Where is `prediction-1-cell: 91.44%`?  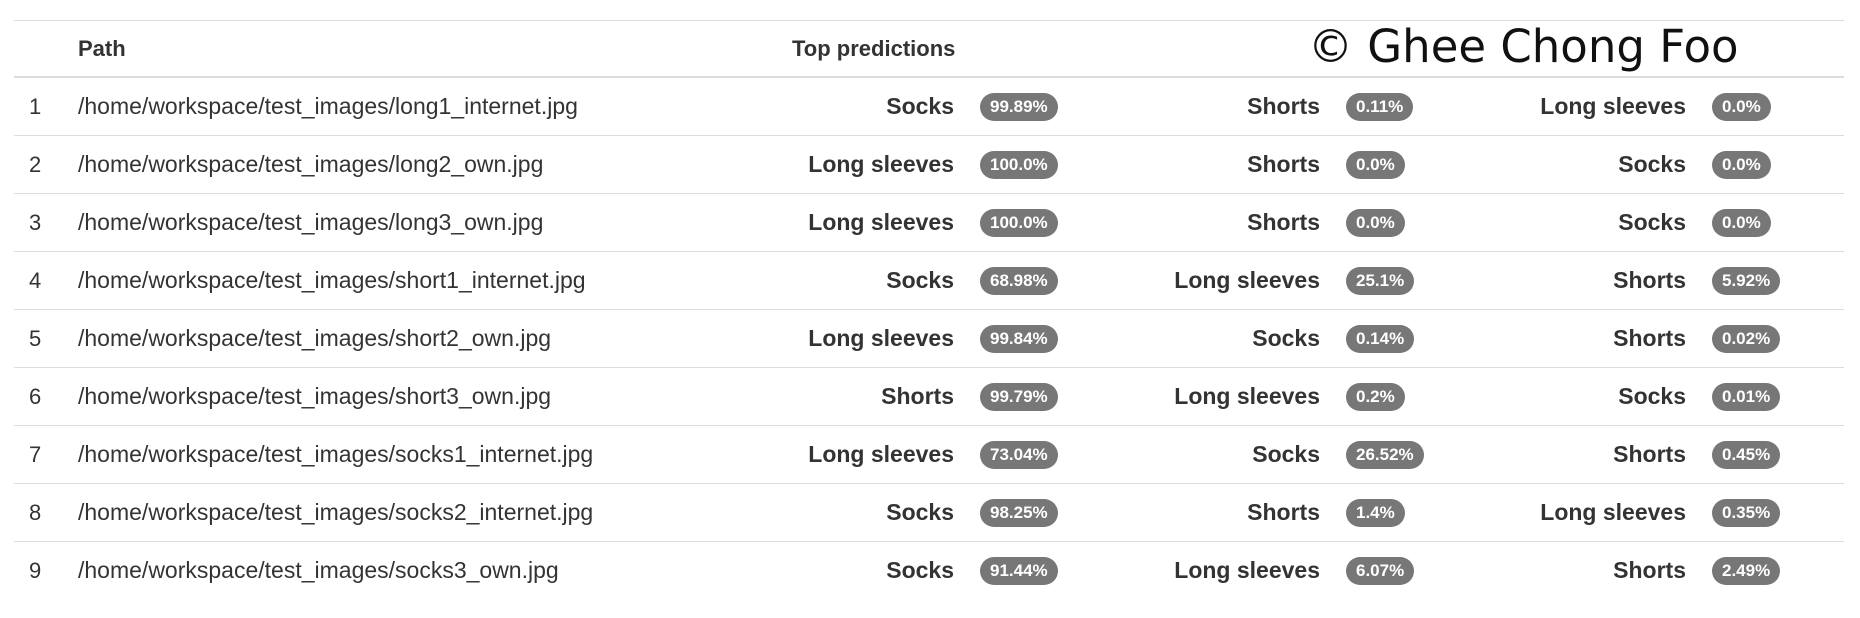
prediction-1-cell: 91.44% is located at coordinates (1022, 570).